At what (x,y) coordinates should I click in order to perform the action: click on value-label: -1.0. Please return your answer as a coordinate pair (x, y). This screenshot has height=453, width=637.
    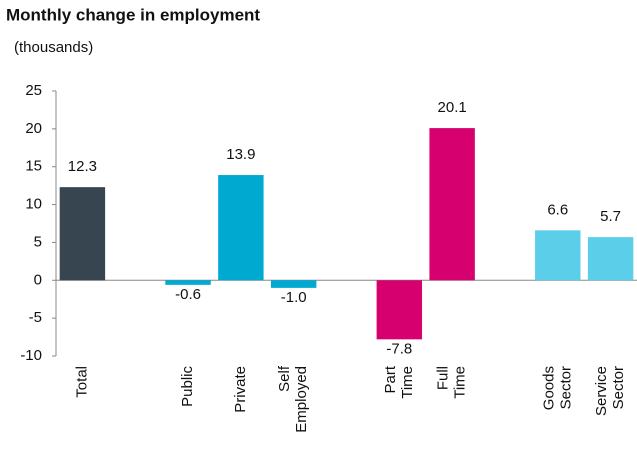
    Looking at the image, I should click on (294, 297).